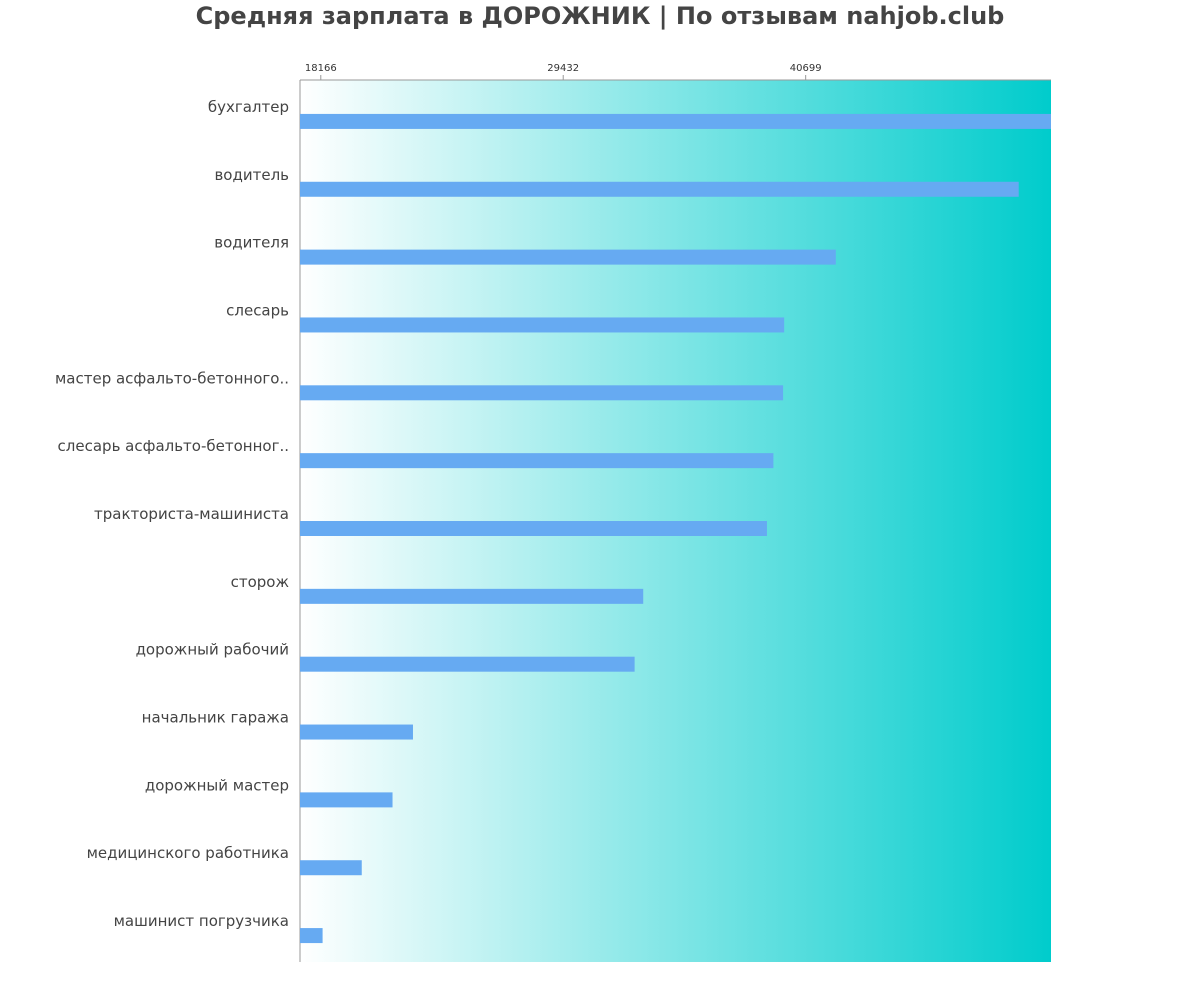  I want to click on category-label: медицинского работника, so click(188, 853).